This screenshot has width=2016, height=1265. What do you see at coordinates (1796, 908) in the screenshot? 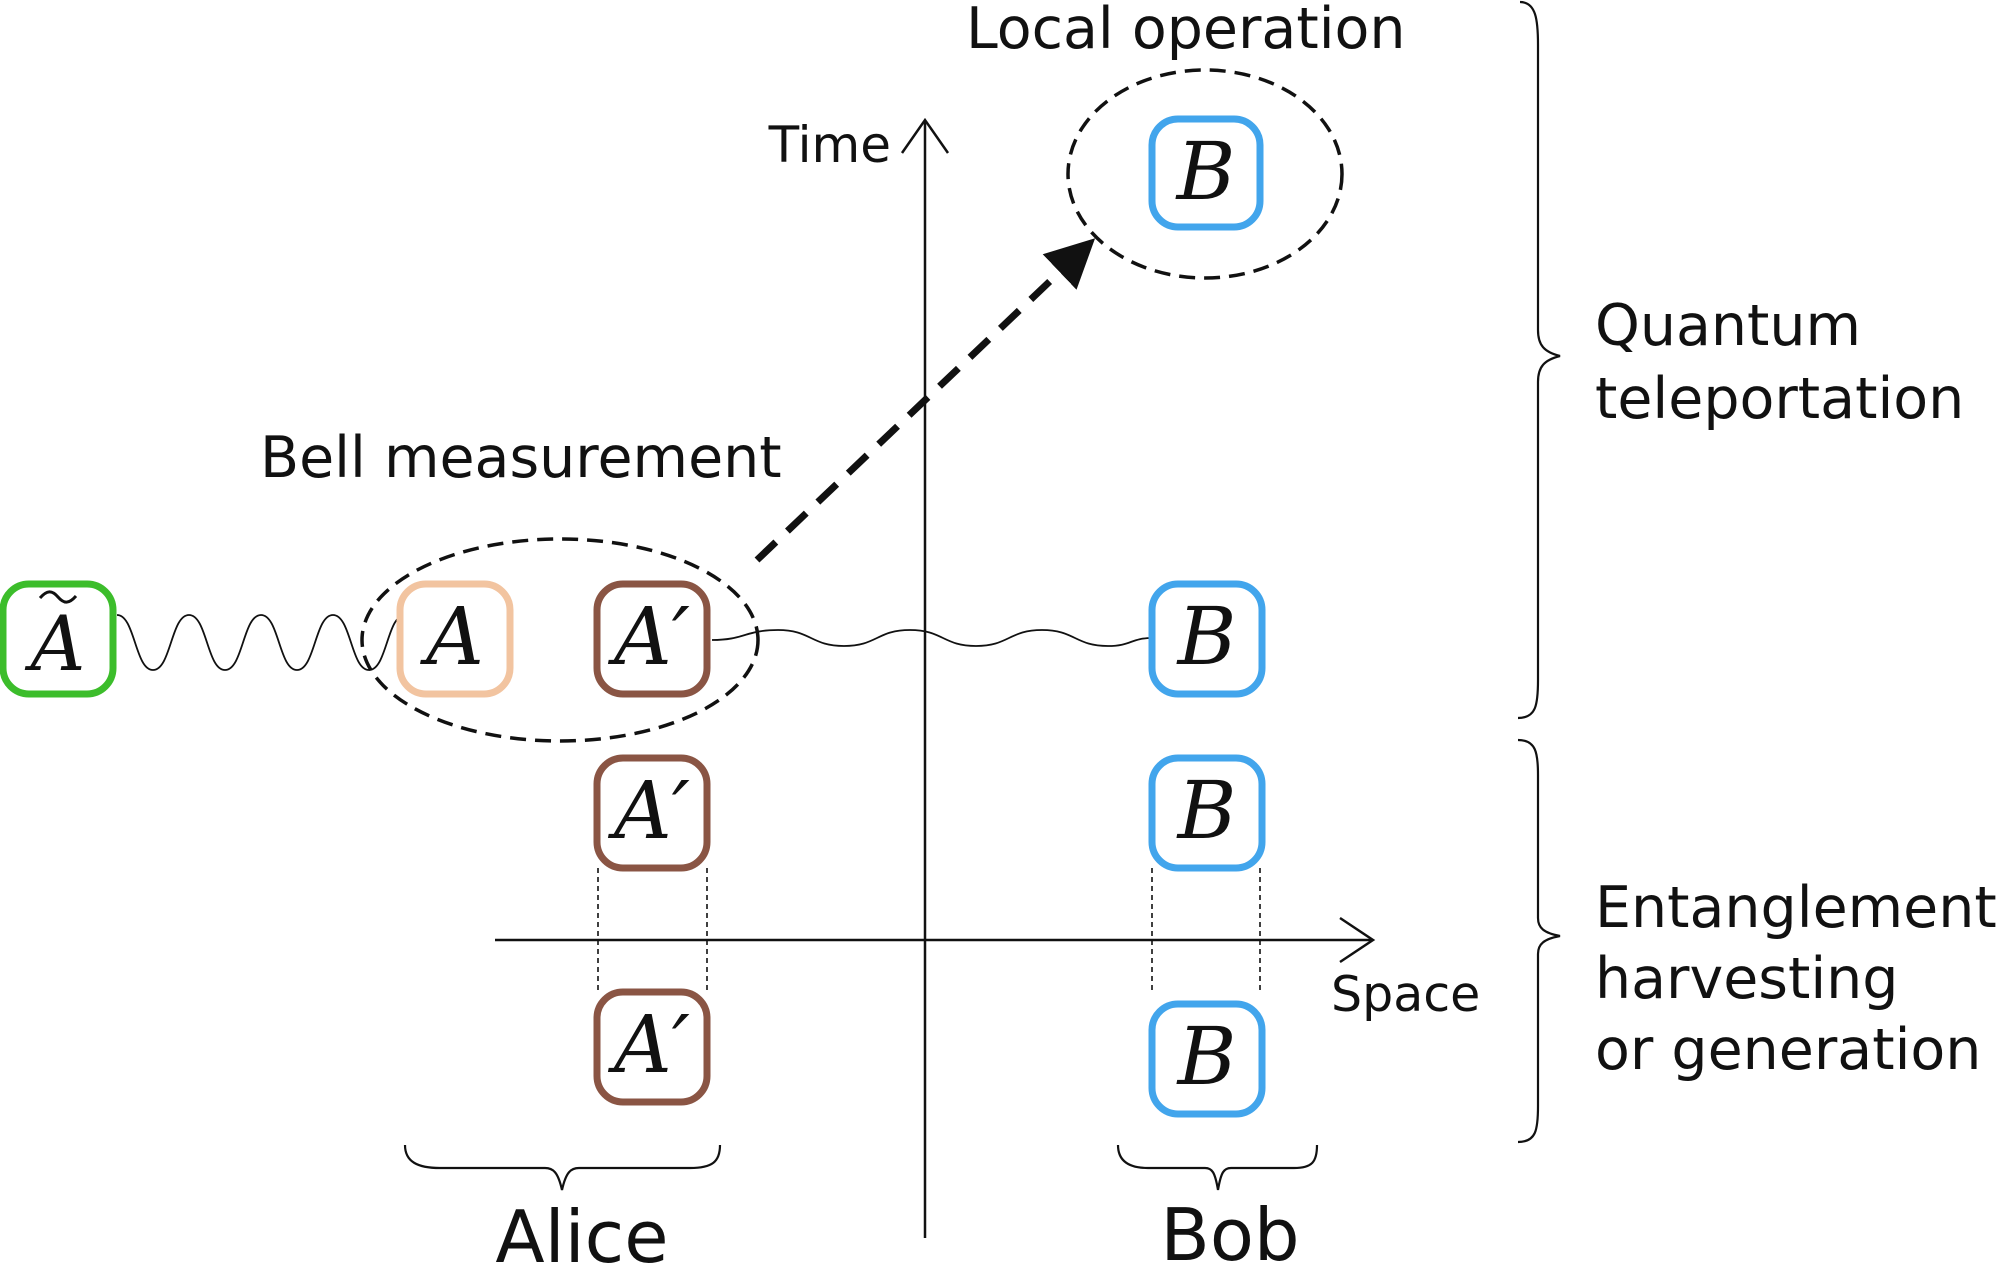
I see `svg-text: Entanglement` at bounding box center [1796, 908].